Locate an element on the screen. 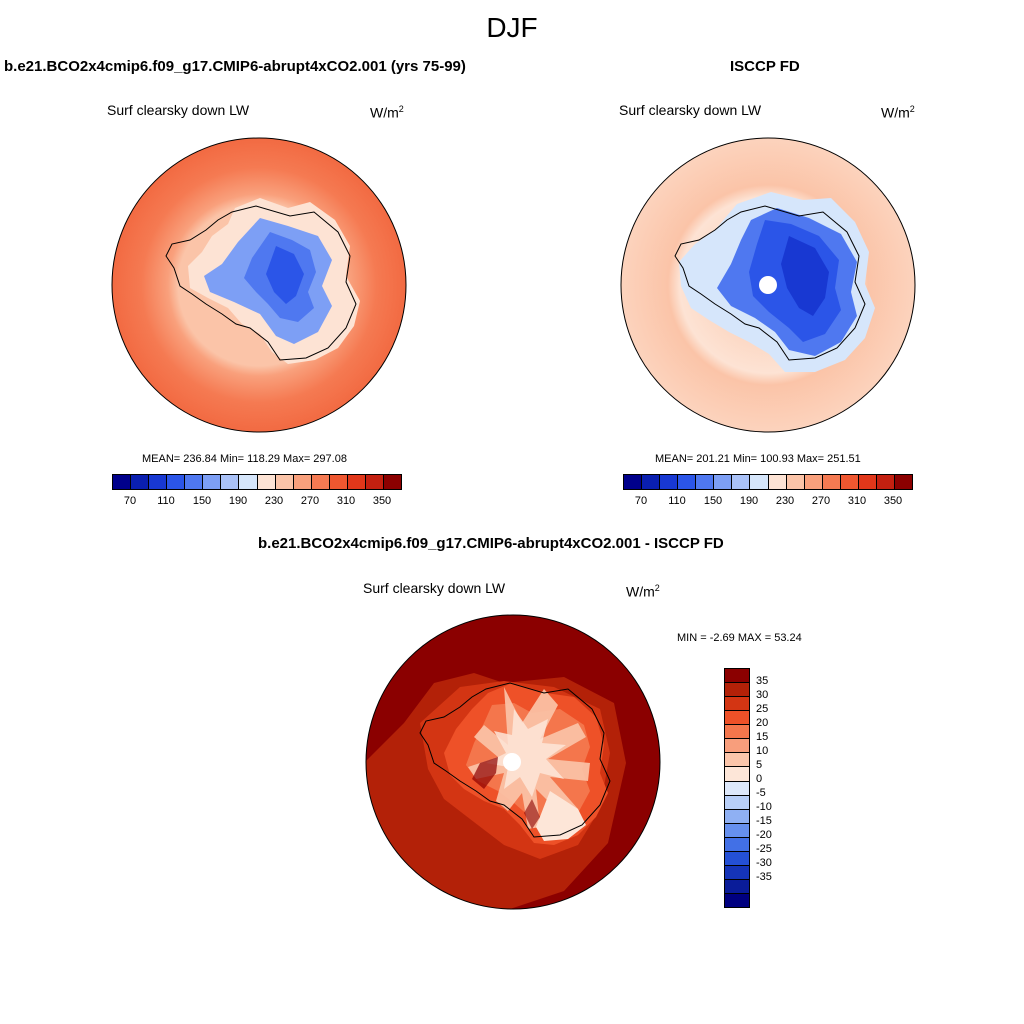 Image resolution: width=1024 pixels, height=1024 pixels. panel-model-colorbar-tick-label: 230 is located at coordinates (274, 501).